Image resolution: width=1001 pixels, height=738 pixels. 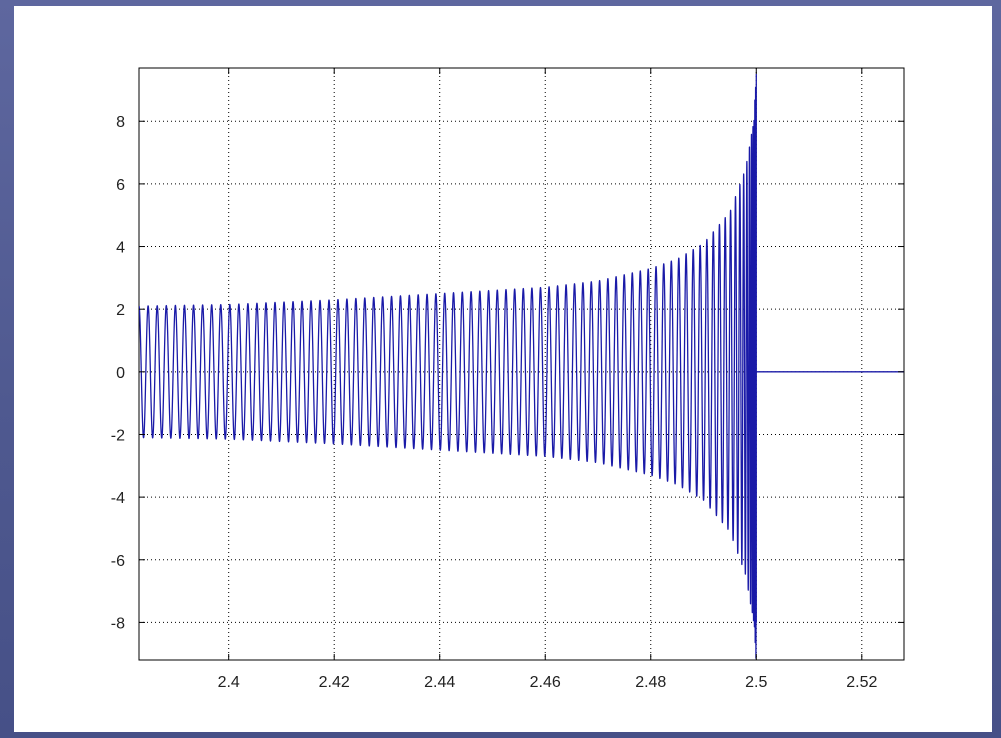 I want to click on y-tick-labels: 8 6 4 2 0 -2 -4 -6 -8, so click(x=118, y=373).